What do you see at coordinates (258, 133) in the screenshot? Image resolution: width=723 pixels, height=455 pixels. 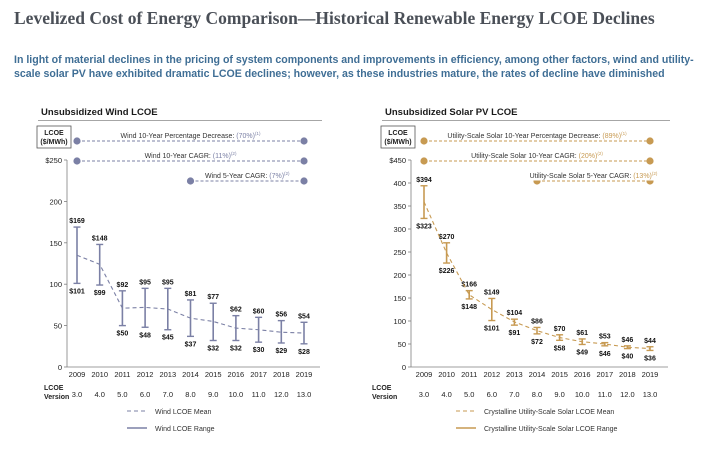 I see `wind-annotation-note: (1)` at bounding box center [258, 133].